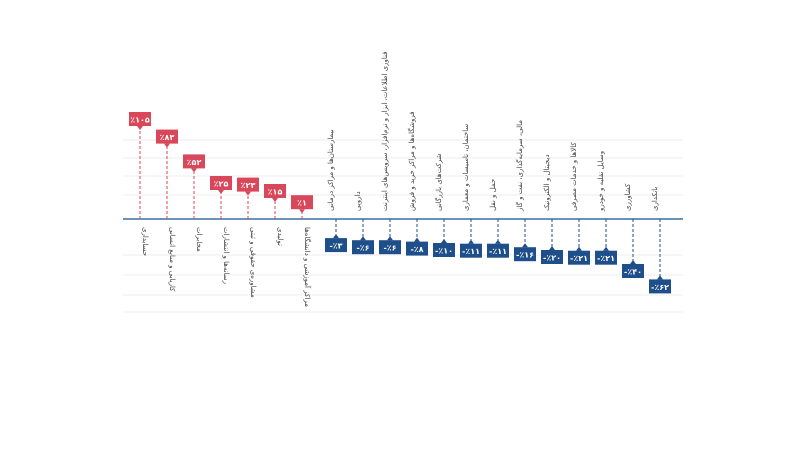 This screenshot has height=458, width=800. What do you see at coordinates (466, 167) in the screenshot?
I see `category-label: ساختمان، تاسیسات و معماری` at bounding box center [466, 167].